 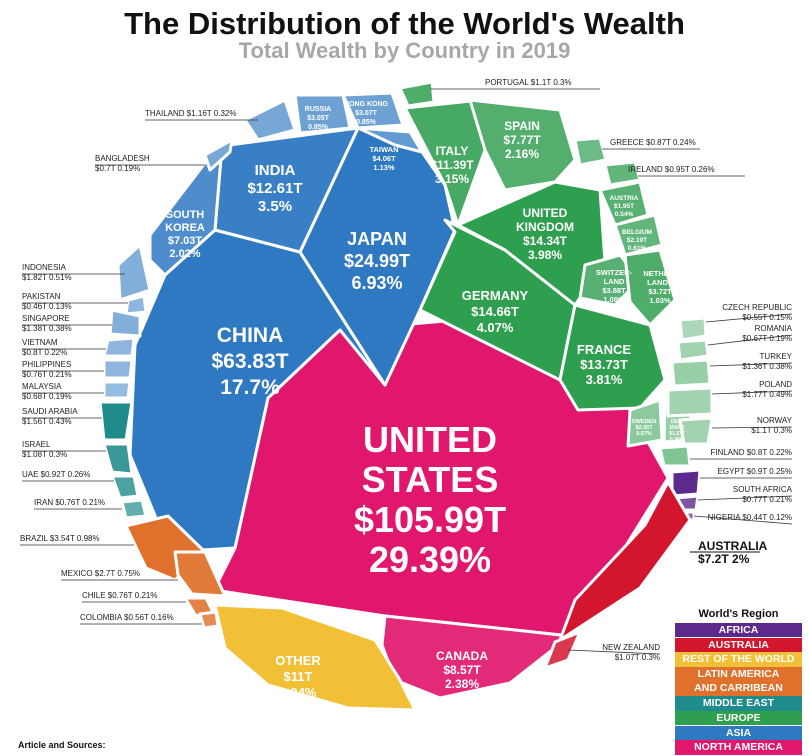 What do you see at coordinates (384, 167) in the screenshot?
I see `label-taiwan-line: 1.13%` at bounding box center [384, 167].